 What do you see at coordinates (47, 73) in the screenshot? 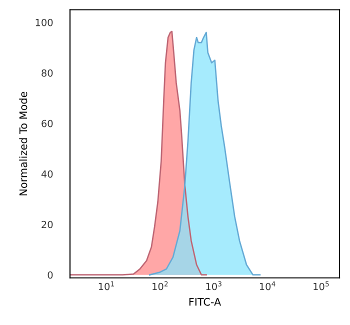
I see `y-tick-label: 80` at bounding box center [47, 73].